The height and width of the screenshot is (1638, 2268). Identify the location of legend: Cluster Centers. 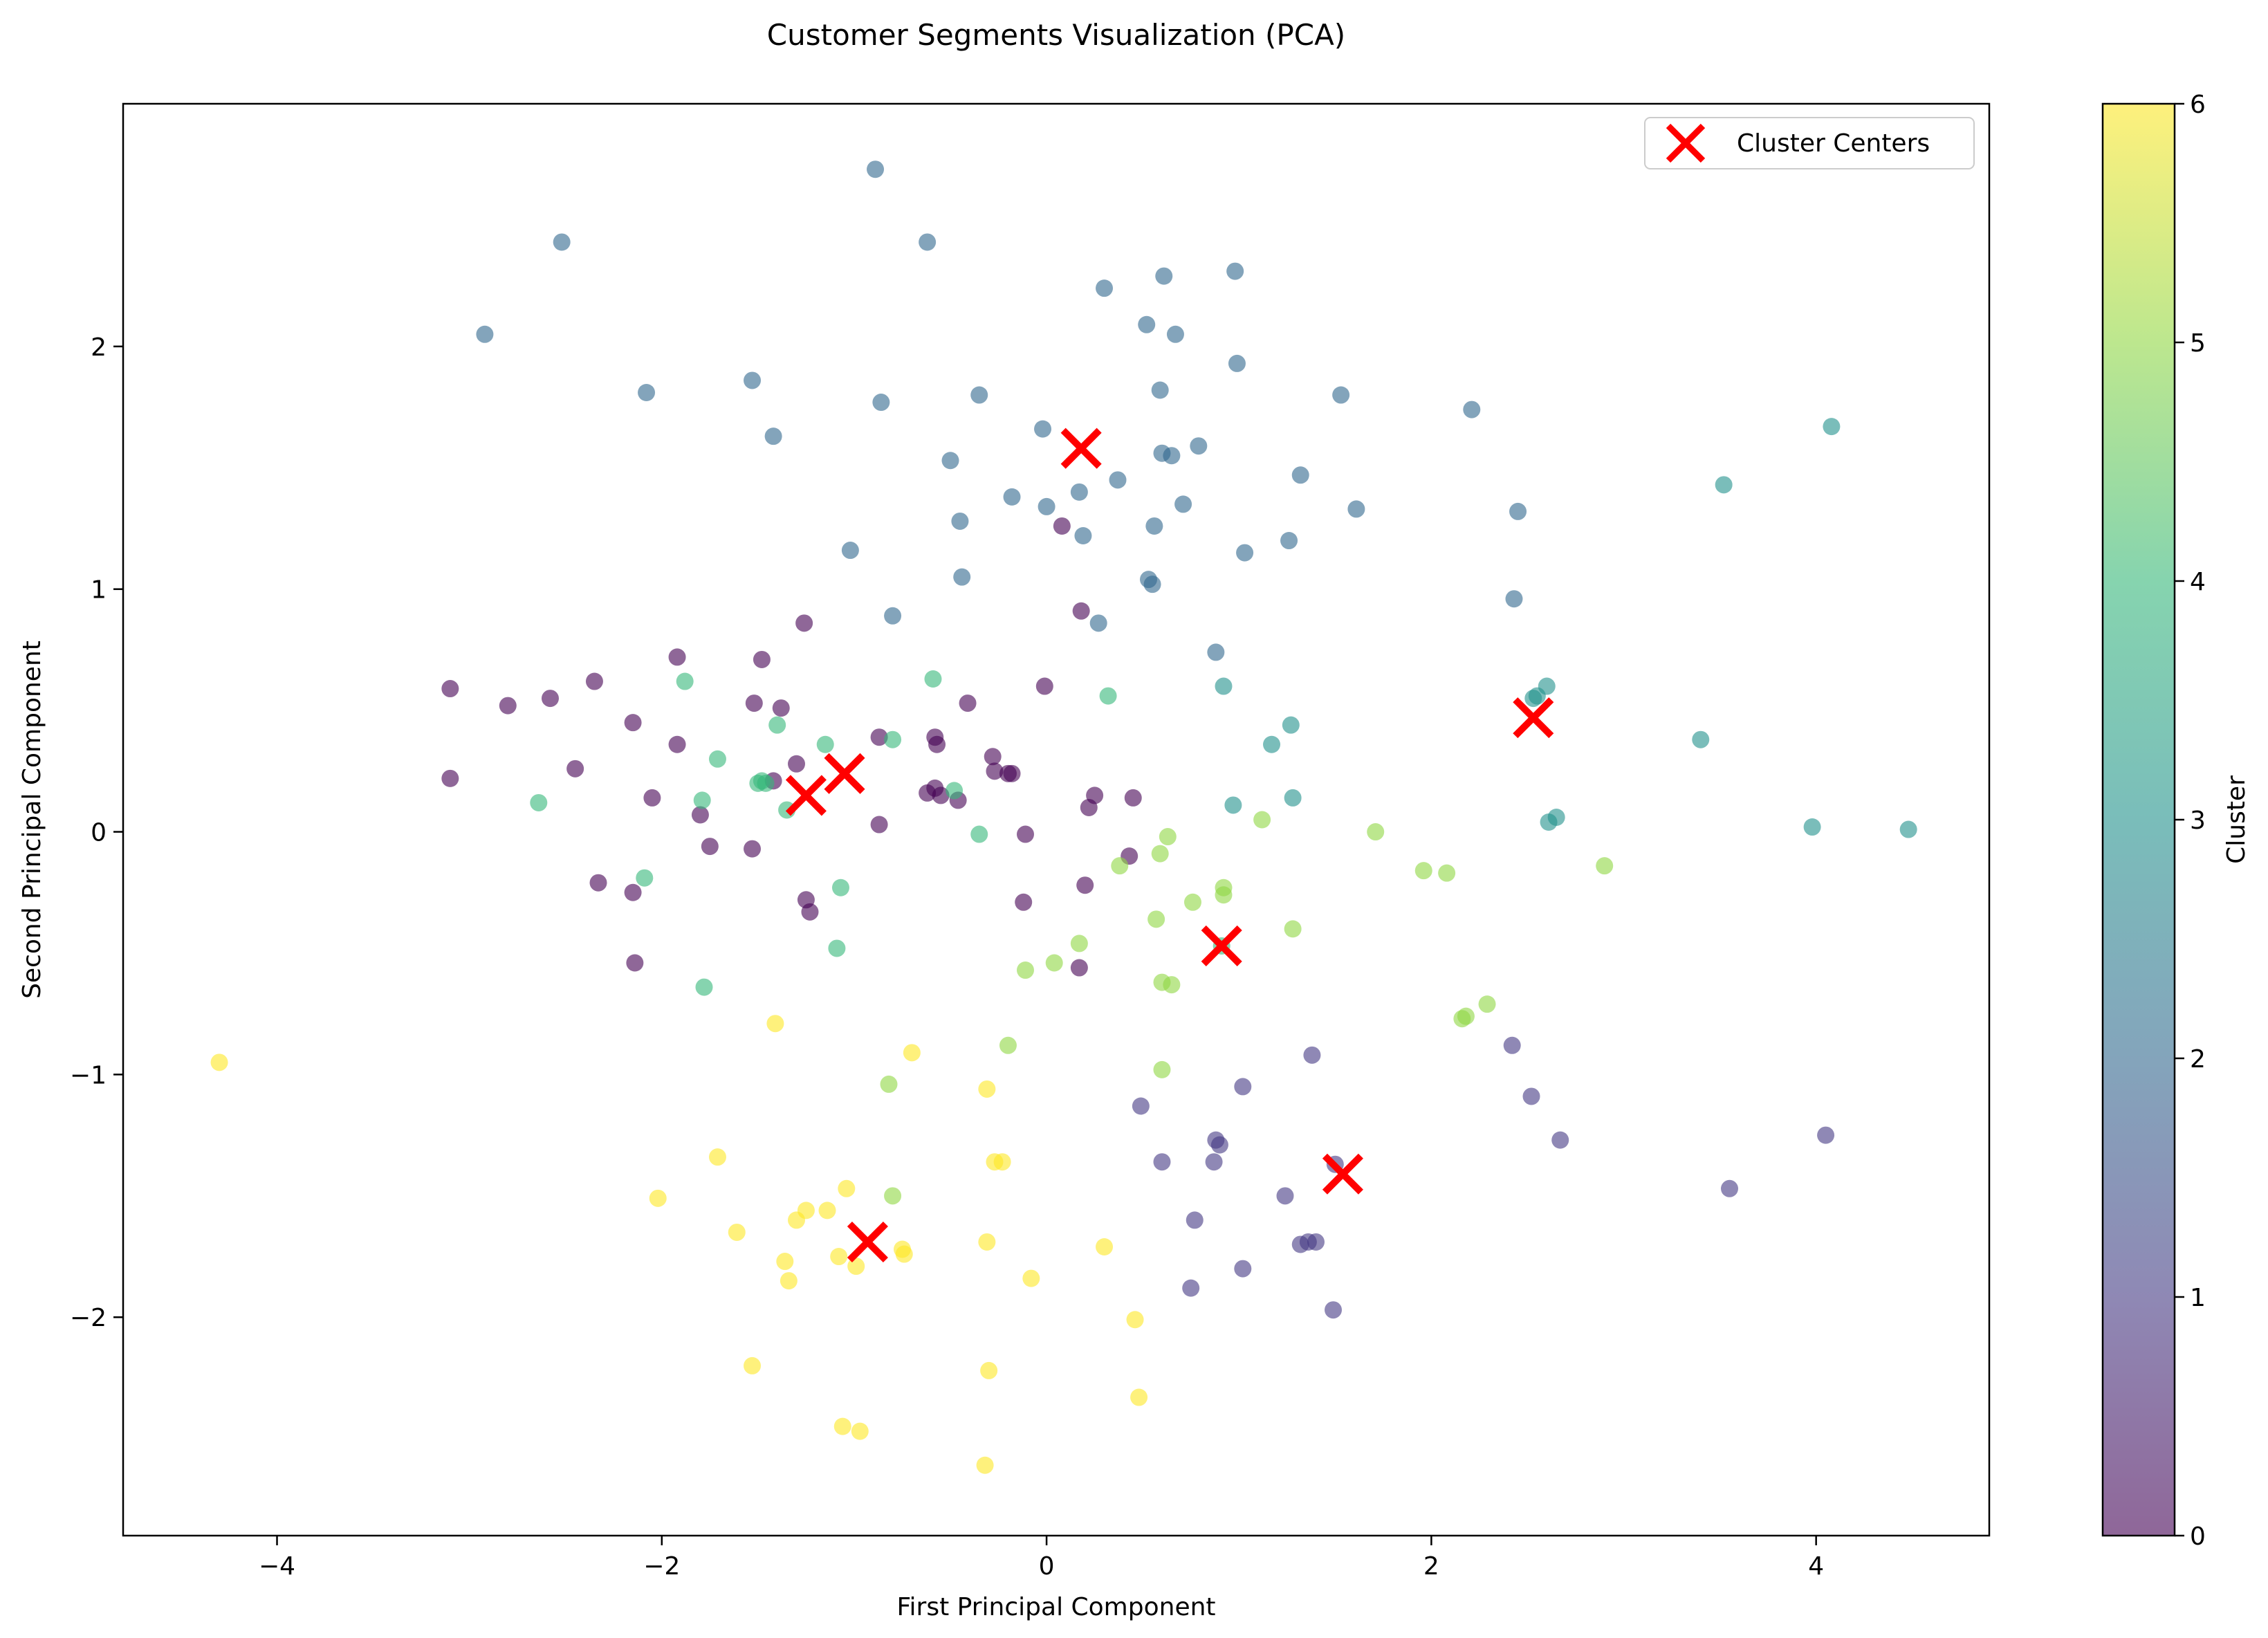
(1809, 143).